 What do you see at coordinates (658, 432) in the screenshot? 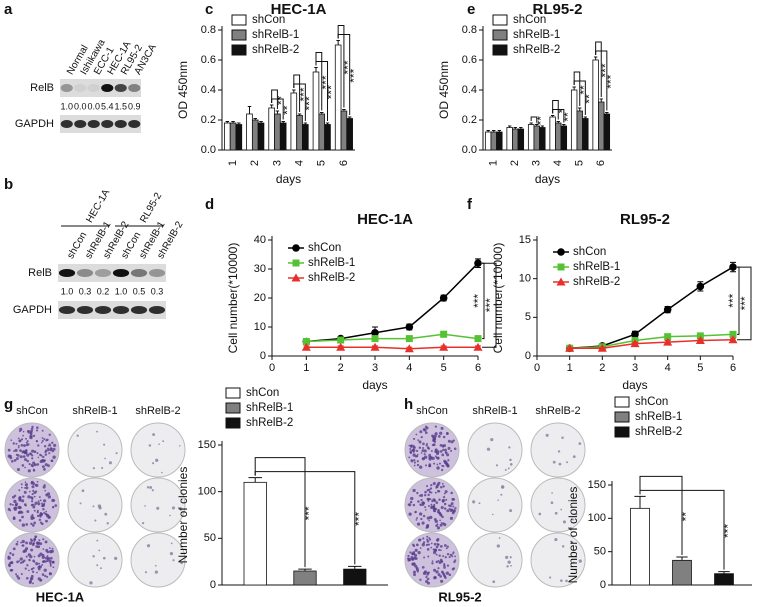
I see `legend-label: shRelB-2` at bounding box center [658, 432].